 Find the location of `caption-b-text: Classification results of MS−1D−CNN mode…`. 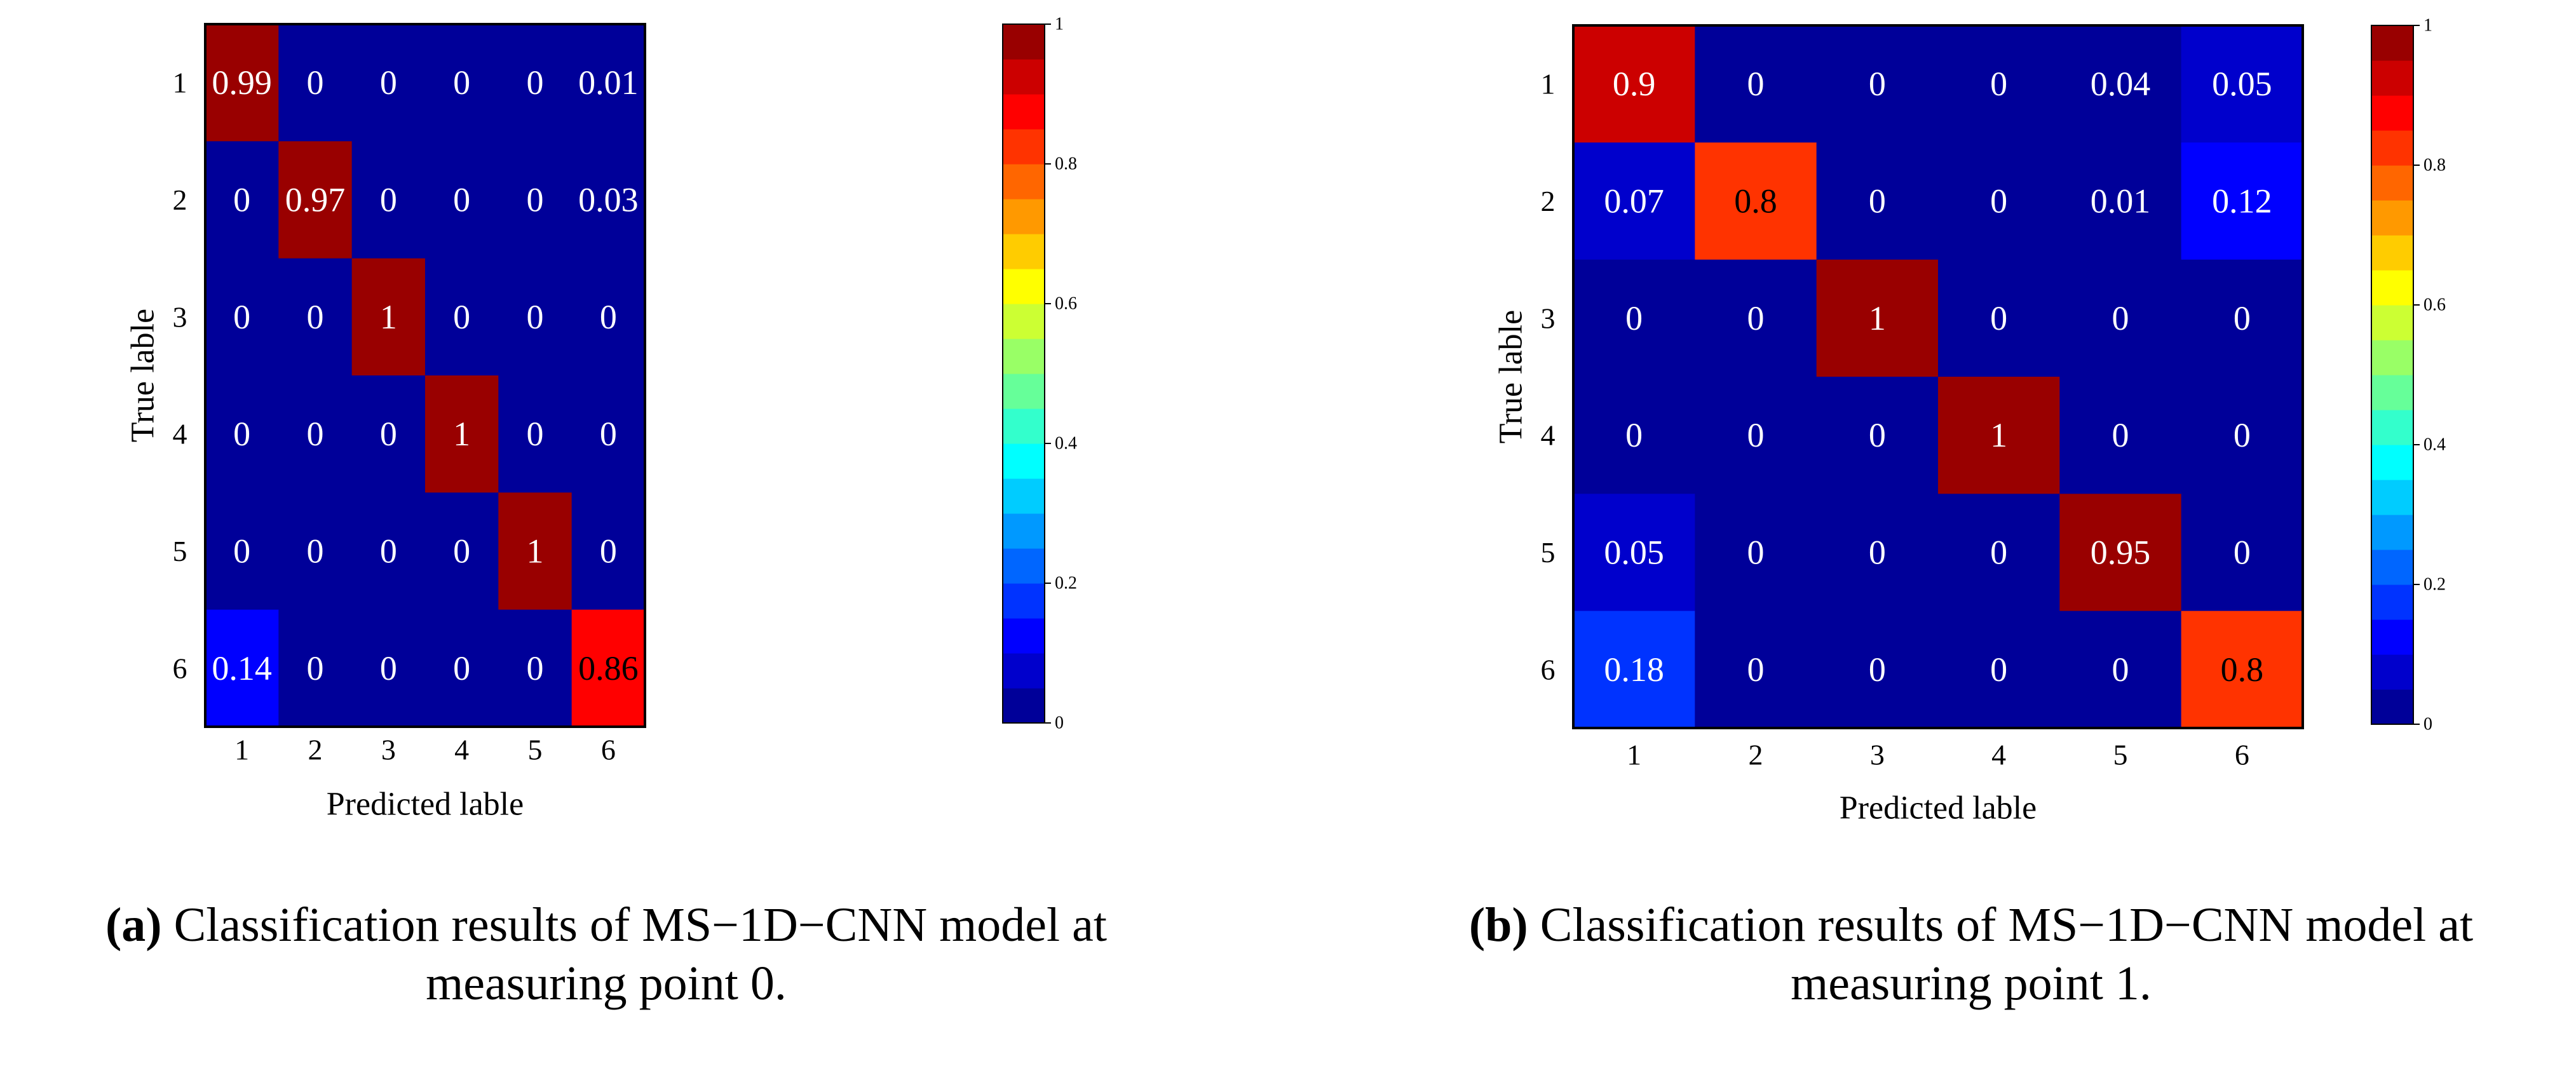

caption-b-text: Classification results of MS−1D−CNN mode… is located at coordinates (2007, 954).